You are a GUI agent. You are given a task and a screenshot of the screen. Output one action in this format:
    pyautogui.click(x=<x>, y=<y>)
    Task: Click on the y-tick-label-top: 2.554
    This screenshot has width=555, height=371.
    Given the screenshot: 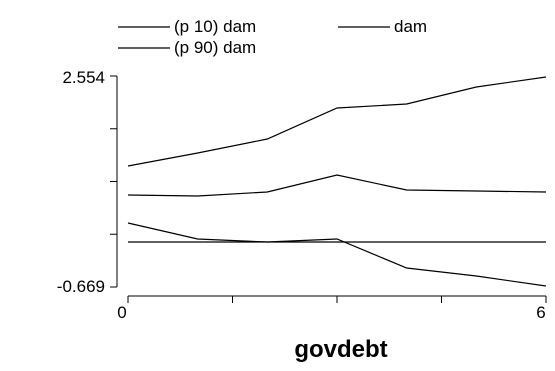 What is the action you would take?
    pyautogui.click(x=83, y=77)
    